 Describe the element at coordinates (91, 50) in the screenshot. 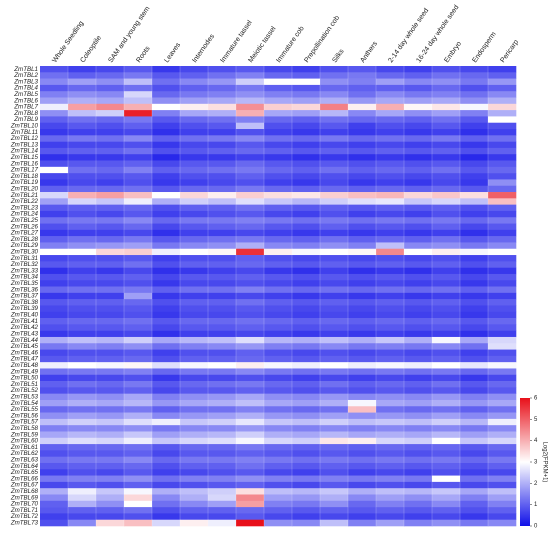

I see `column-label: Coleoptile` at that location.